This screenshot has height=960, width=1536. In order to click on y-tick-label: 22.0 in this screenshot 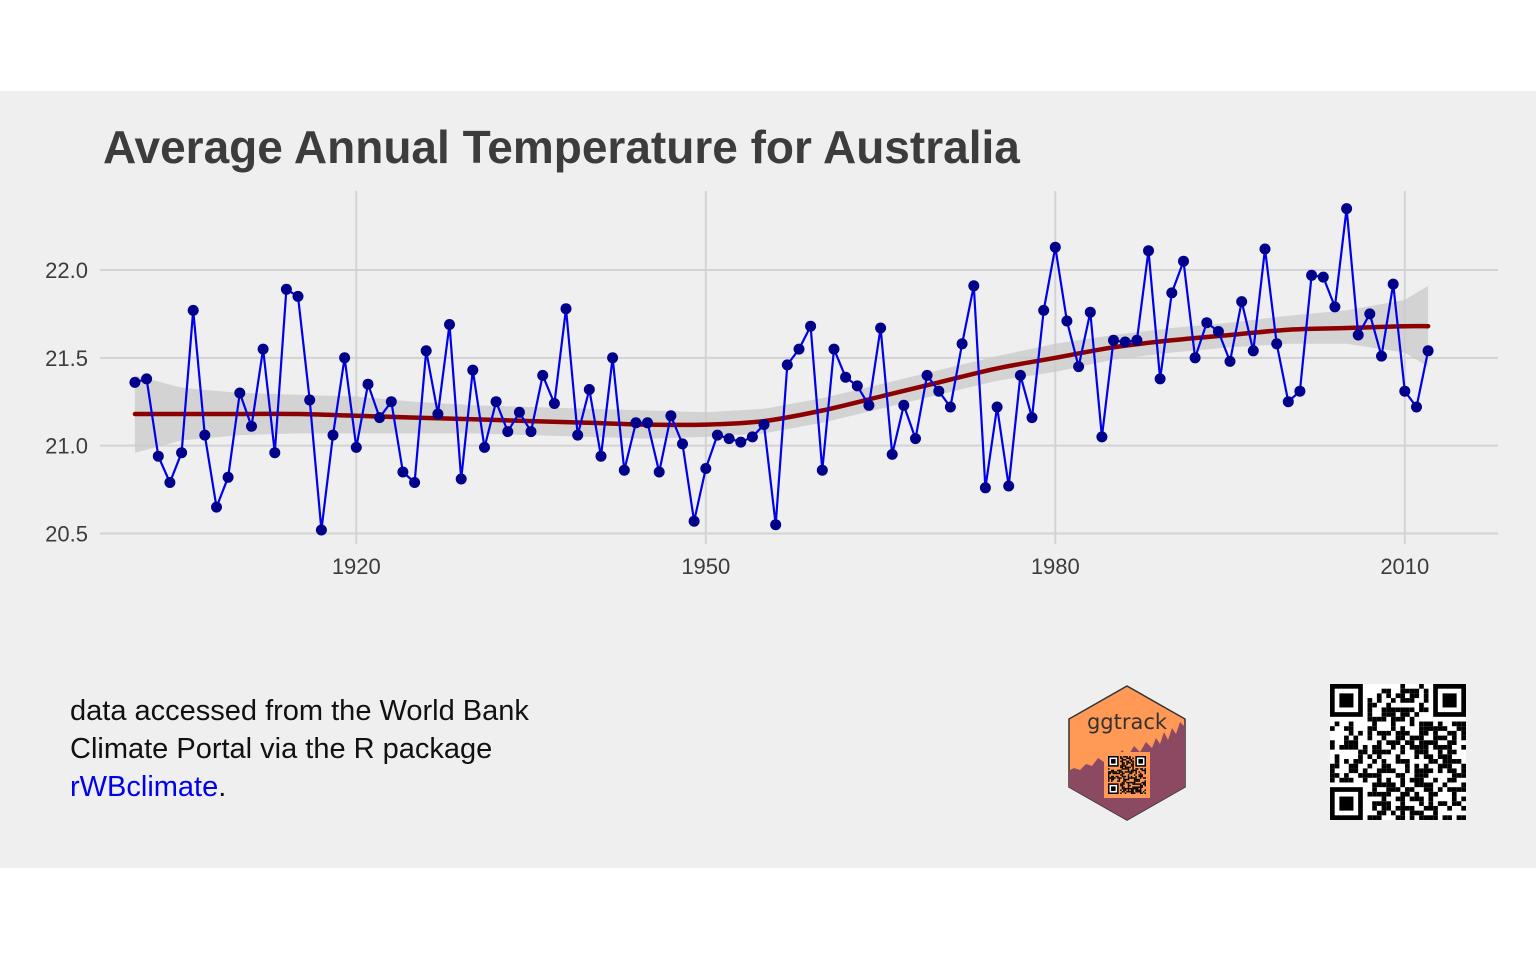, I will do `click(66, 270)`.